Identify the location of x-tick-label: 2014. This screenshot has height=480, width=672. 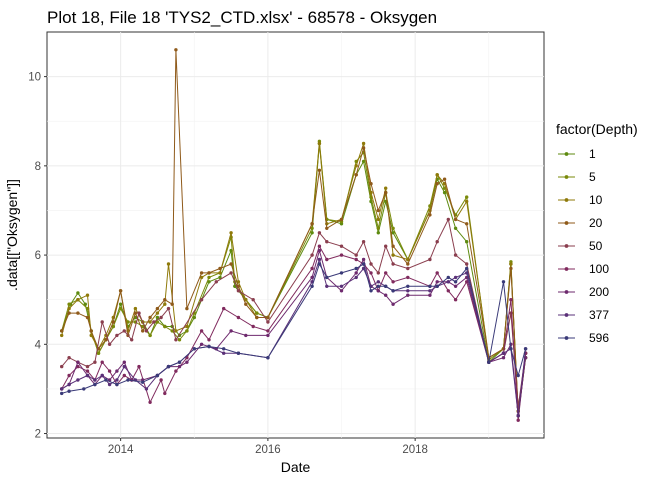
(121, 450).